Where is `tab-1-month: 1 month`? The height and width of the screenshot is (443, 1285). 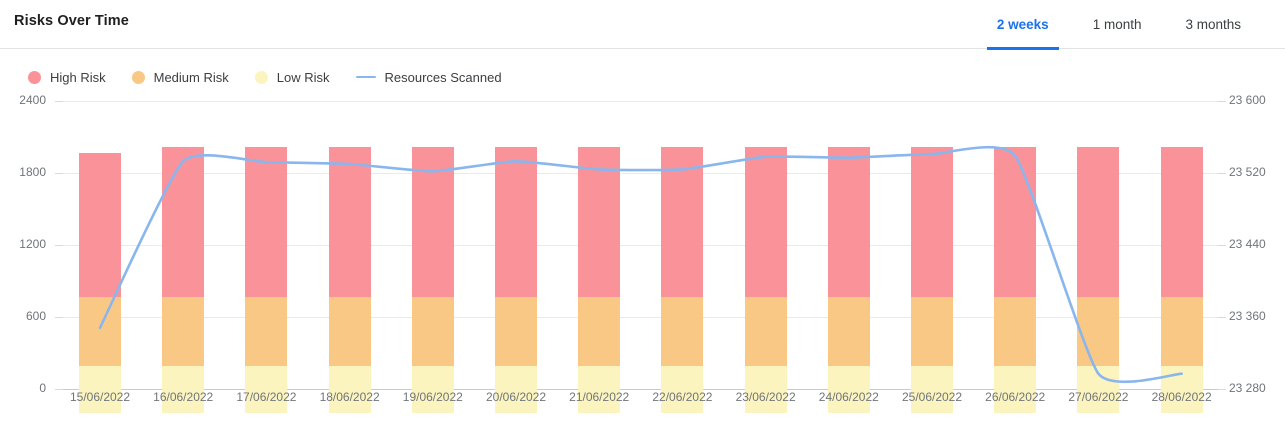 tab-1-month: 1 month is located at coordinates (1117, 24).